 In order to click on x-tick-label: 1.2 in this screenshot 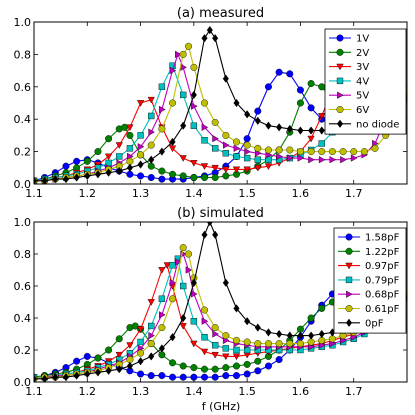, I will do `click(88, 193)`.